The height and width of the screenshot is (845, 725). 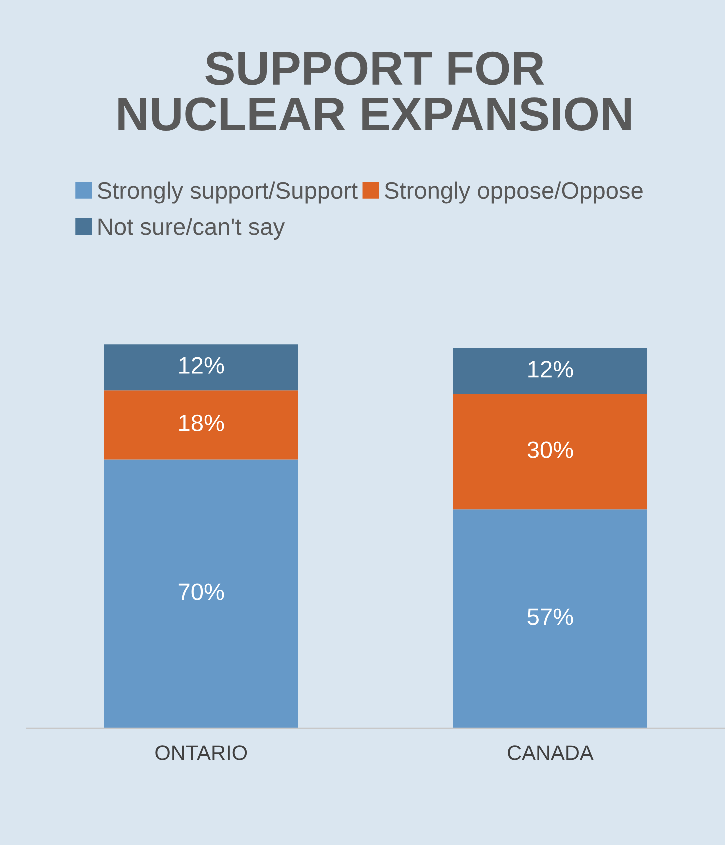 I want to click on data-label: 57%, so click(x=551, y=617).